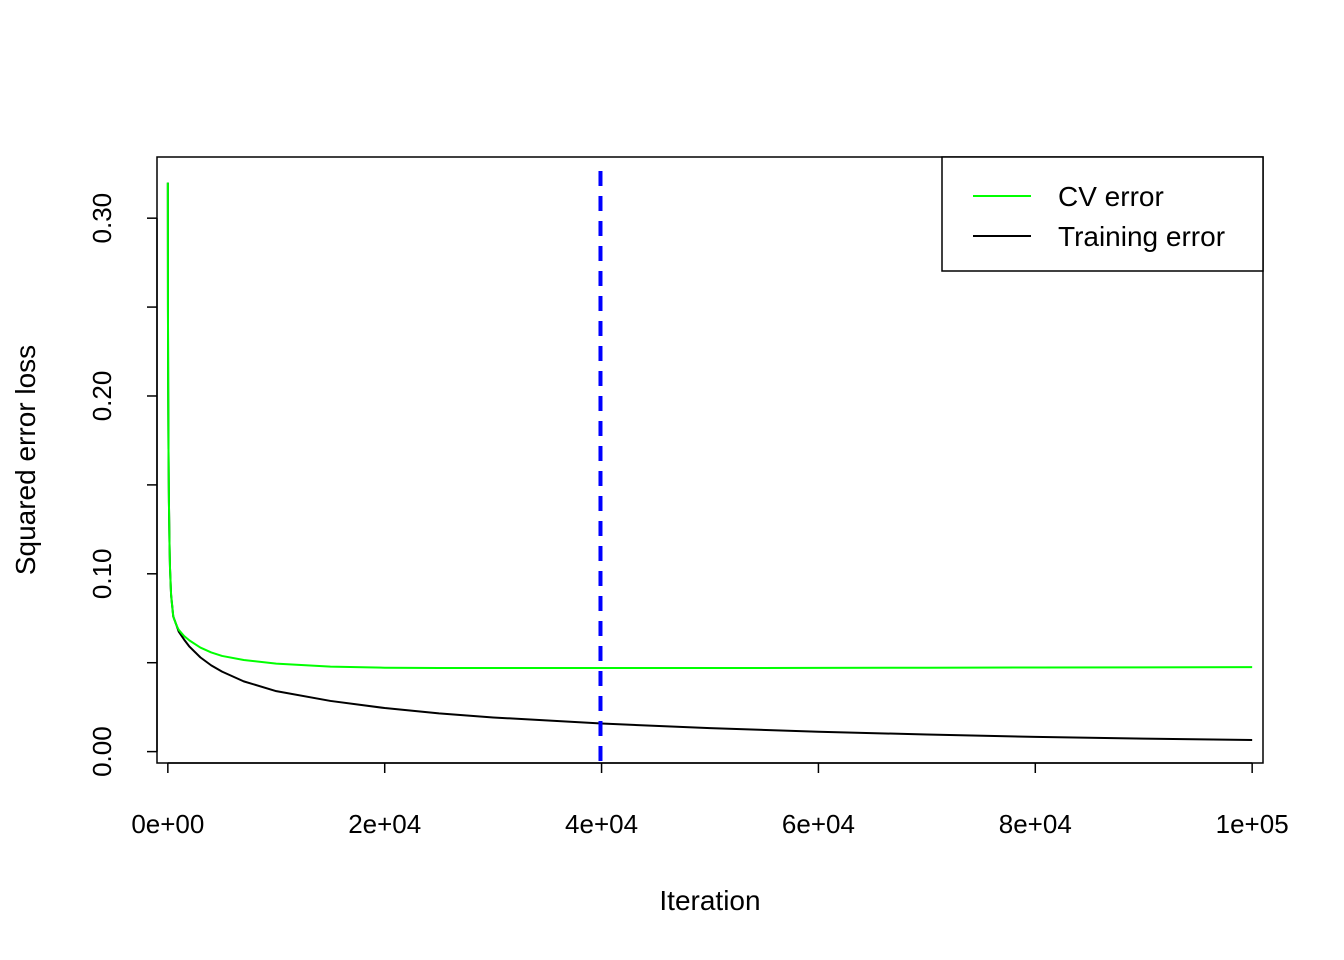  Describe the element at coordinates (102, 751) in the screenshot. I see `y-tick-label: 0.00` at that location.